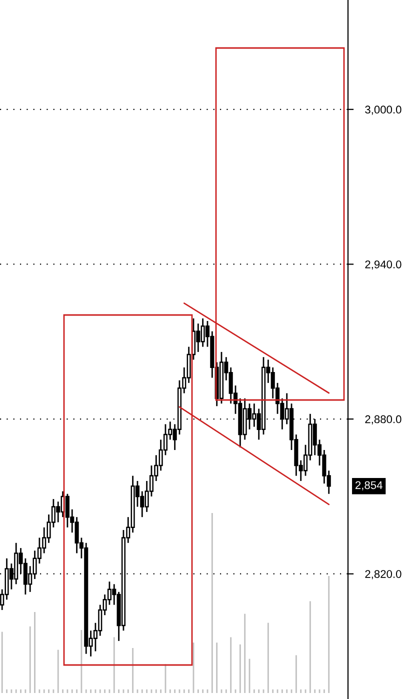  What do you see at coordinates (383, 110) in the screenshot?
I see `y-tick-label: 3,000.0` at bounding box center [383, 110].